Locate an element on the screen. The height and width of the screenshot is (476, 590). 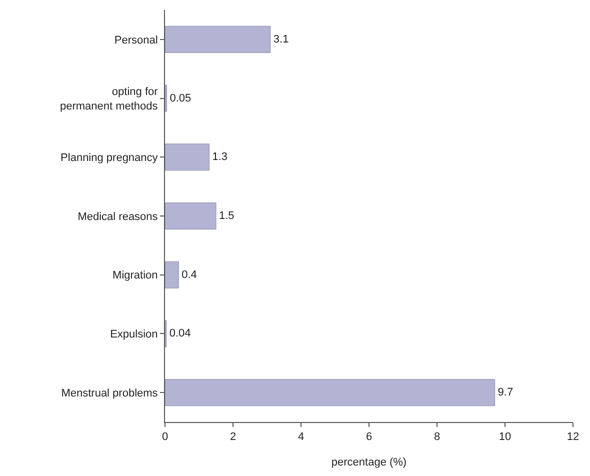
x-tick-label: 12 is located at coordinates (573, 437).